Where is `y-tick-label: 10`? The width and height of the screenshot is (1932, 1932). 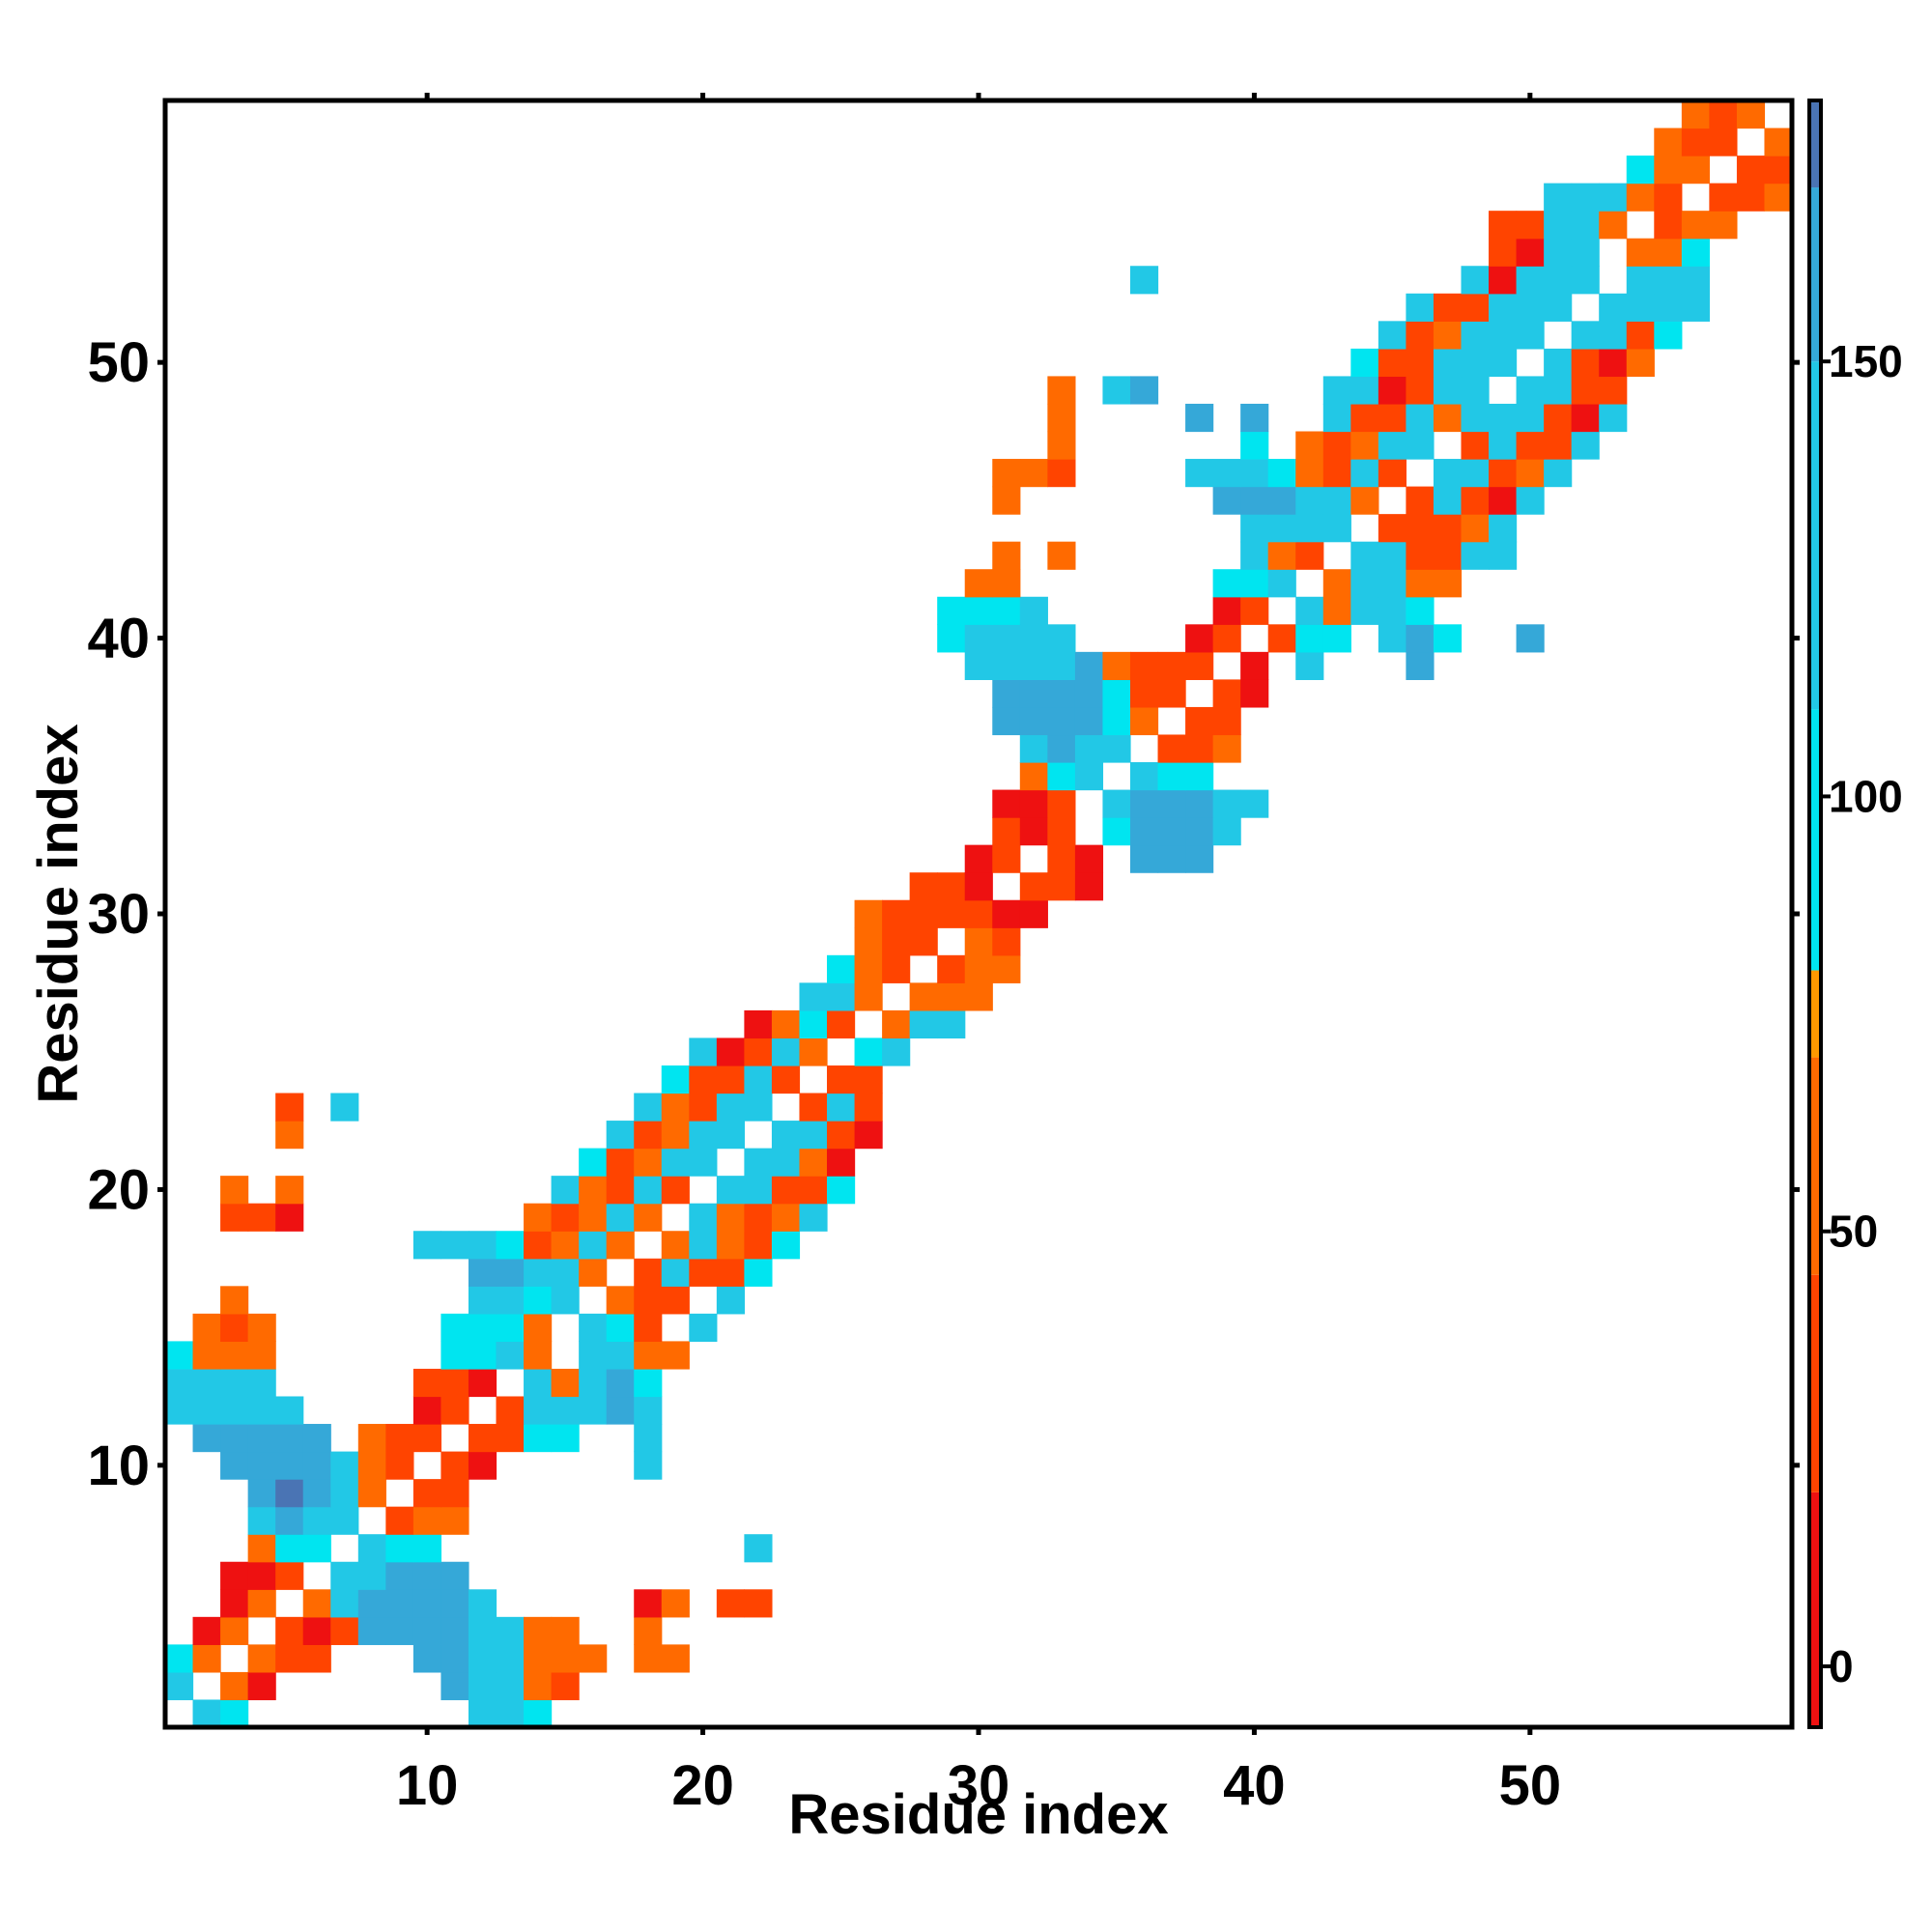 y-tick-label: 10 is located at coordinates (118, 1466).